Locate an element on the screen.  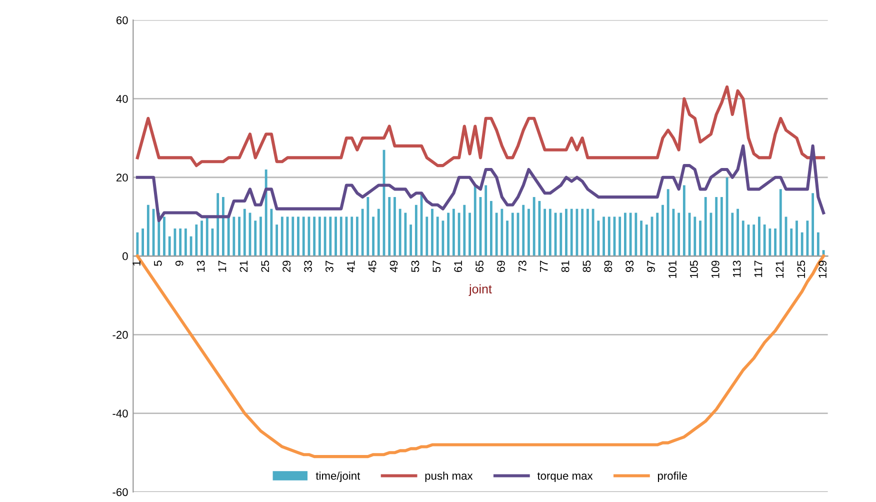
x-tick-label: 121 is located at coordinates (780, 269).